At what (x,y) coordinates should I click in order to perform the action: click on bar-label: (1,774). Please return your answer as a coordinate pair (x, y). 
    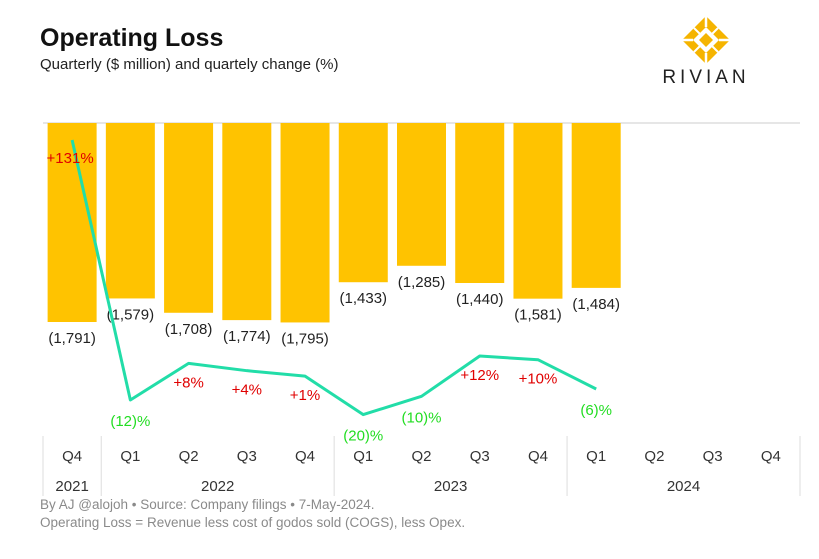
    Looking at the image, I should click on (247, 336).